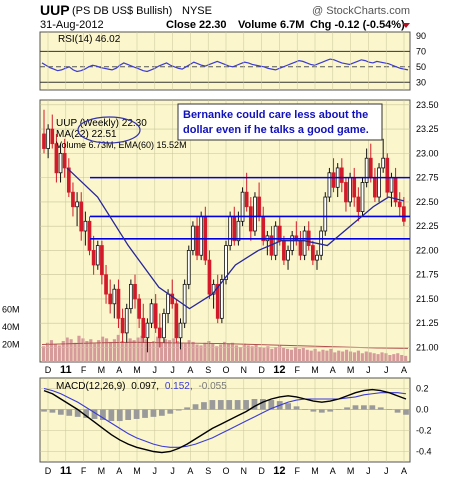 Image resolution: width=460 pixels, height=482 pixels. Describe the element at coordinates (427, 275) in the screenshot. I see `price-tick-label: 21.75` at that location.